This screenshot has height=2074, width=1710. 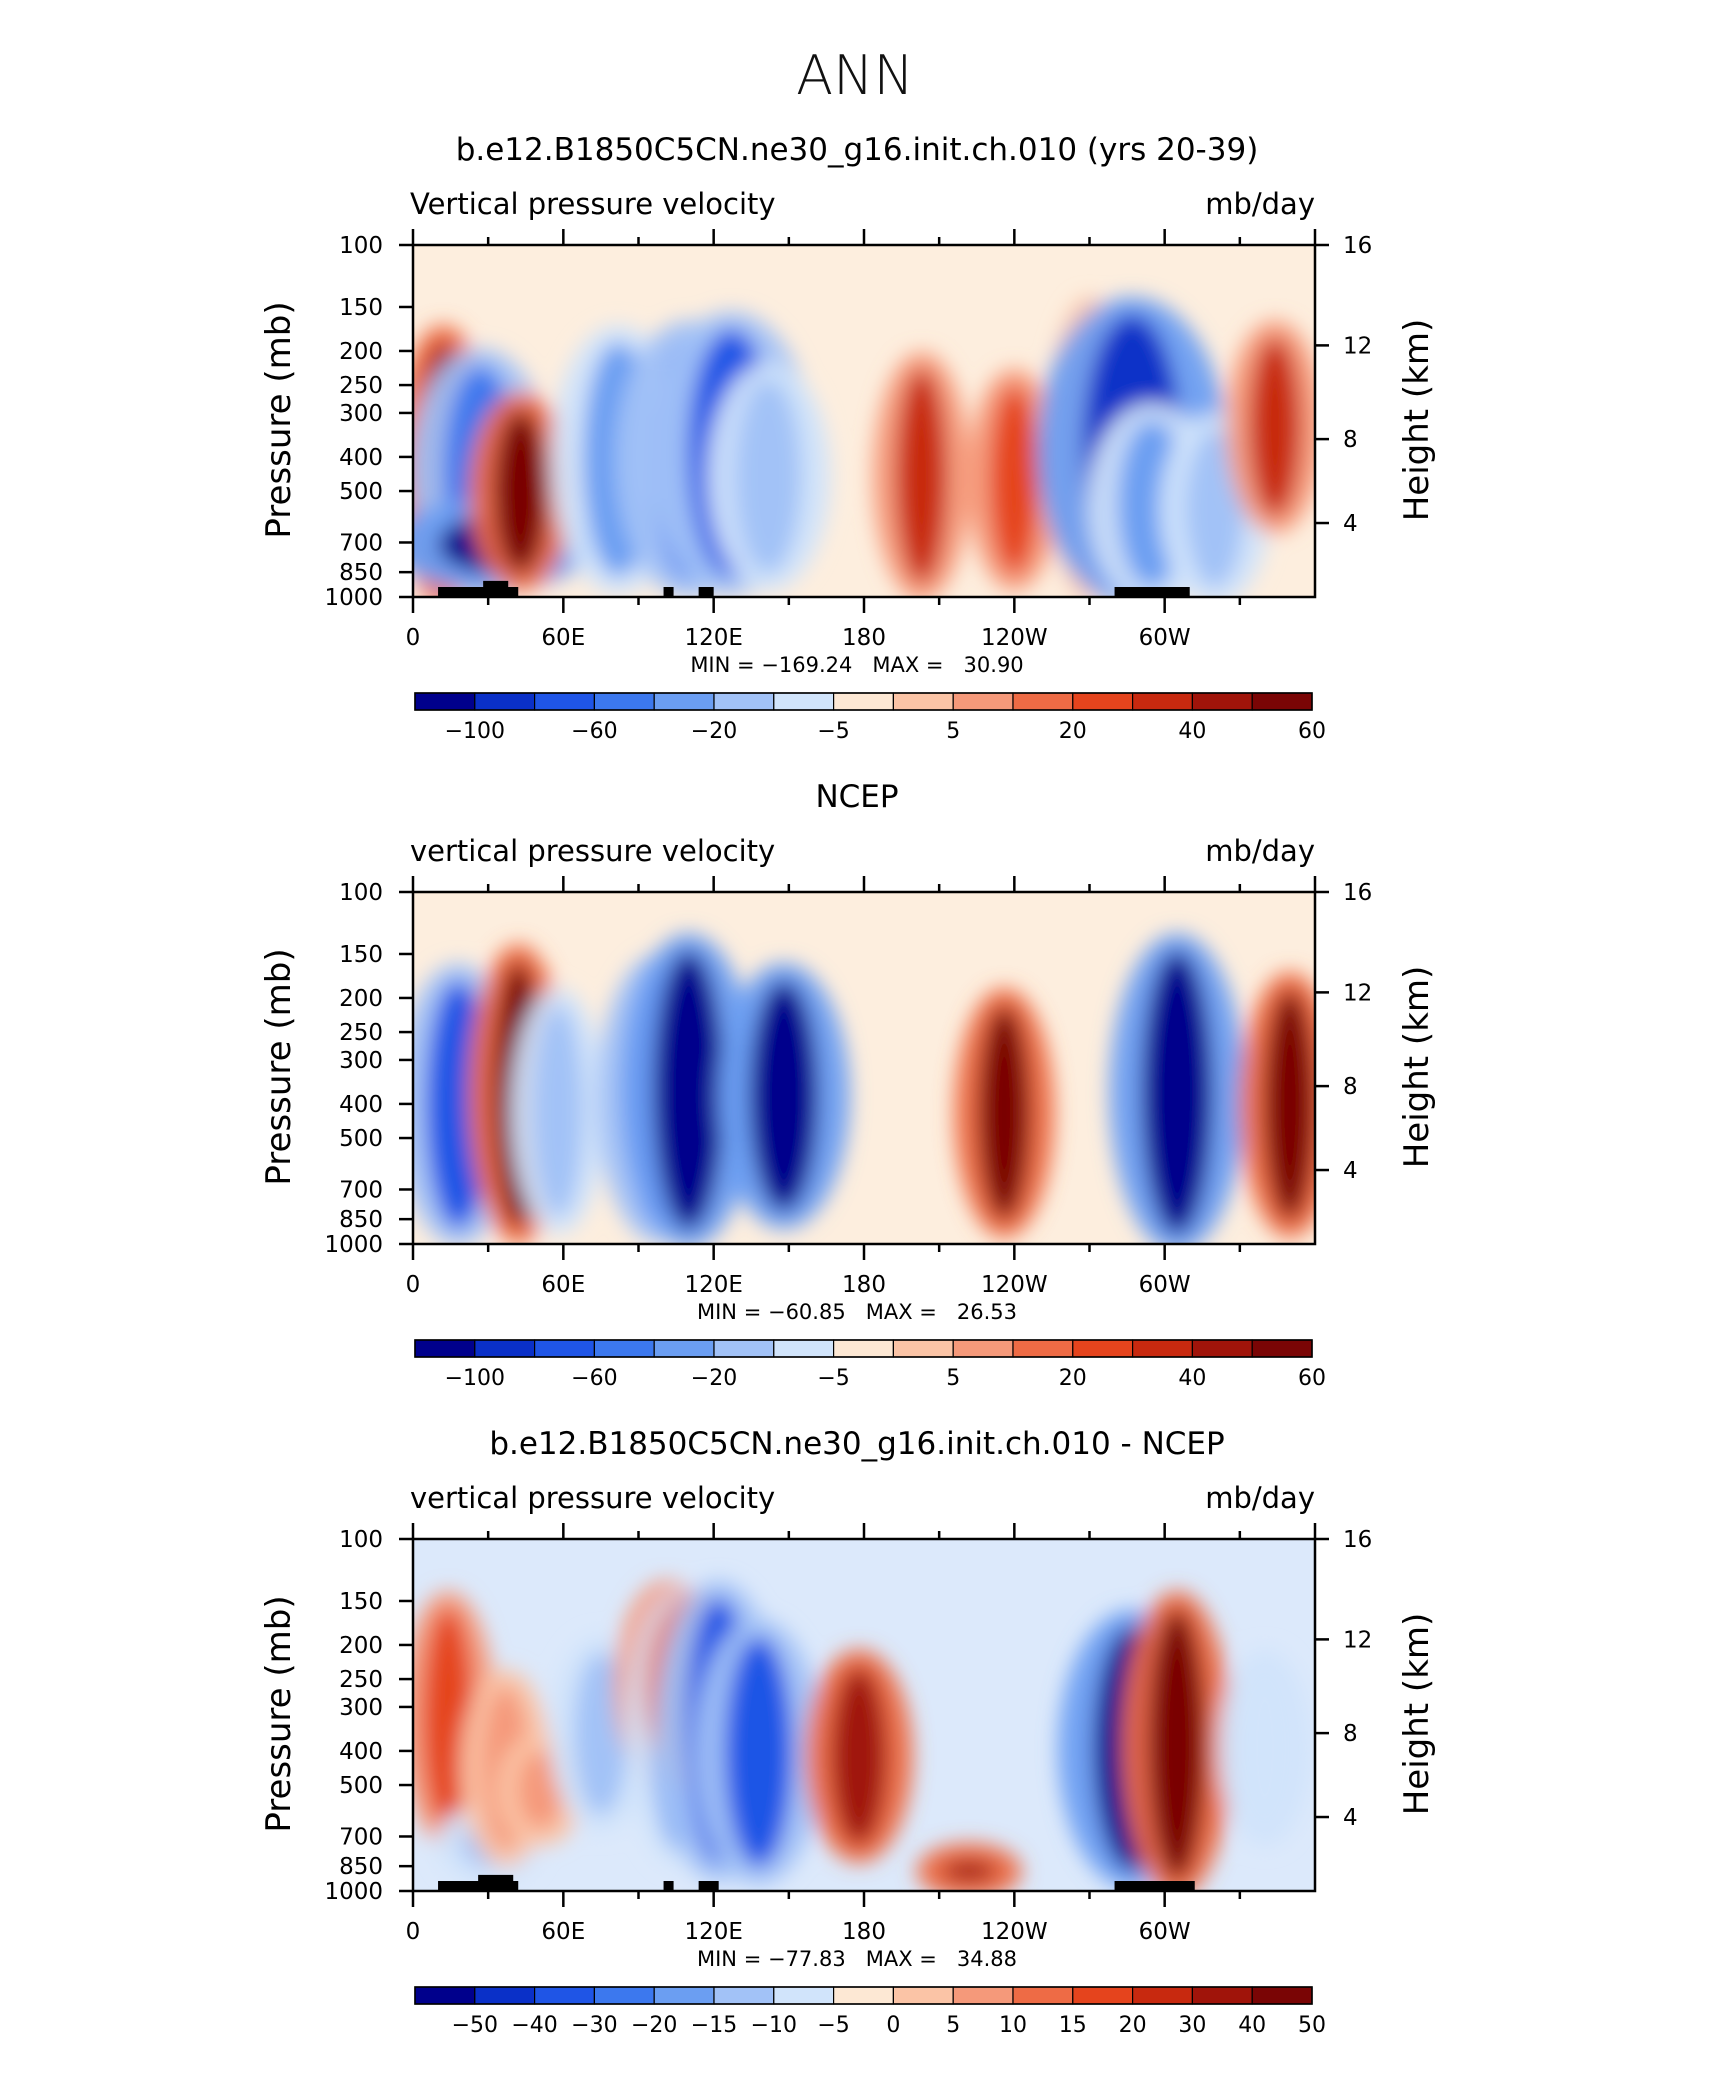 What do you see at coordinates (1350, 1734) in the screenshot?
I see `y2-tick-label: 8` at bounding box center [1350, 1734].